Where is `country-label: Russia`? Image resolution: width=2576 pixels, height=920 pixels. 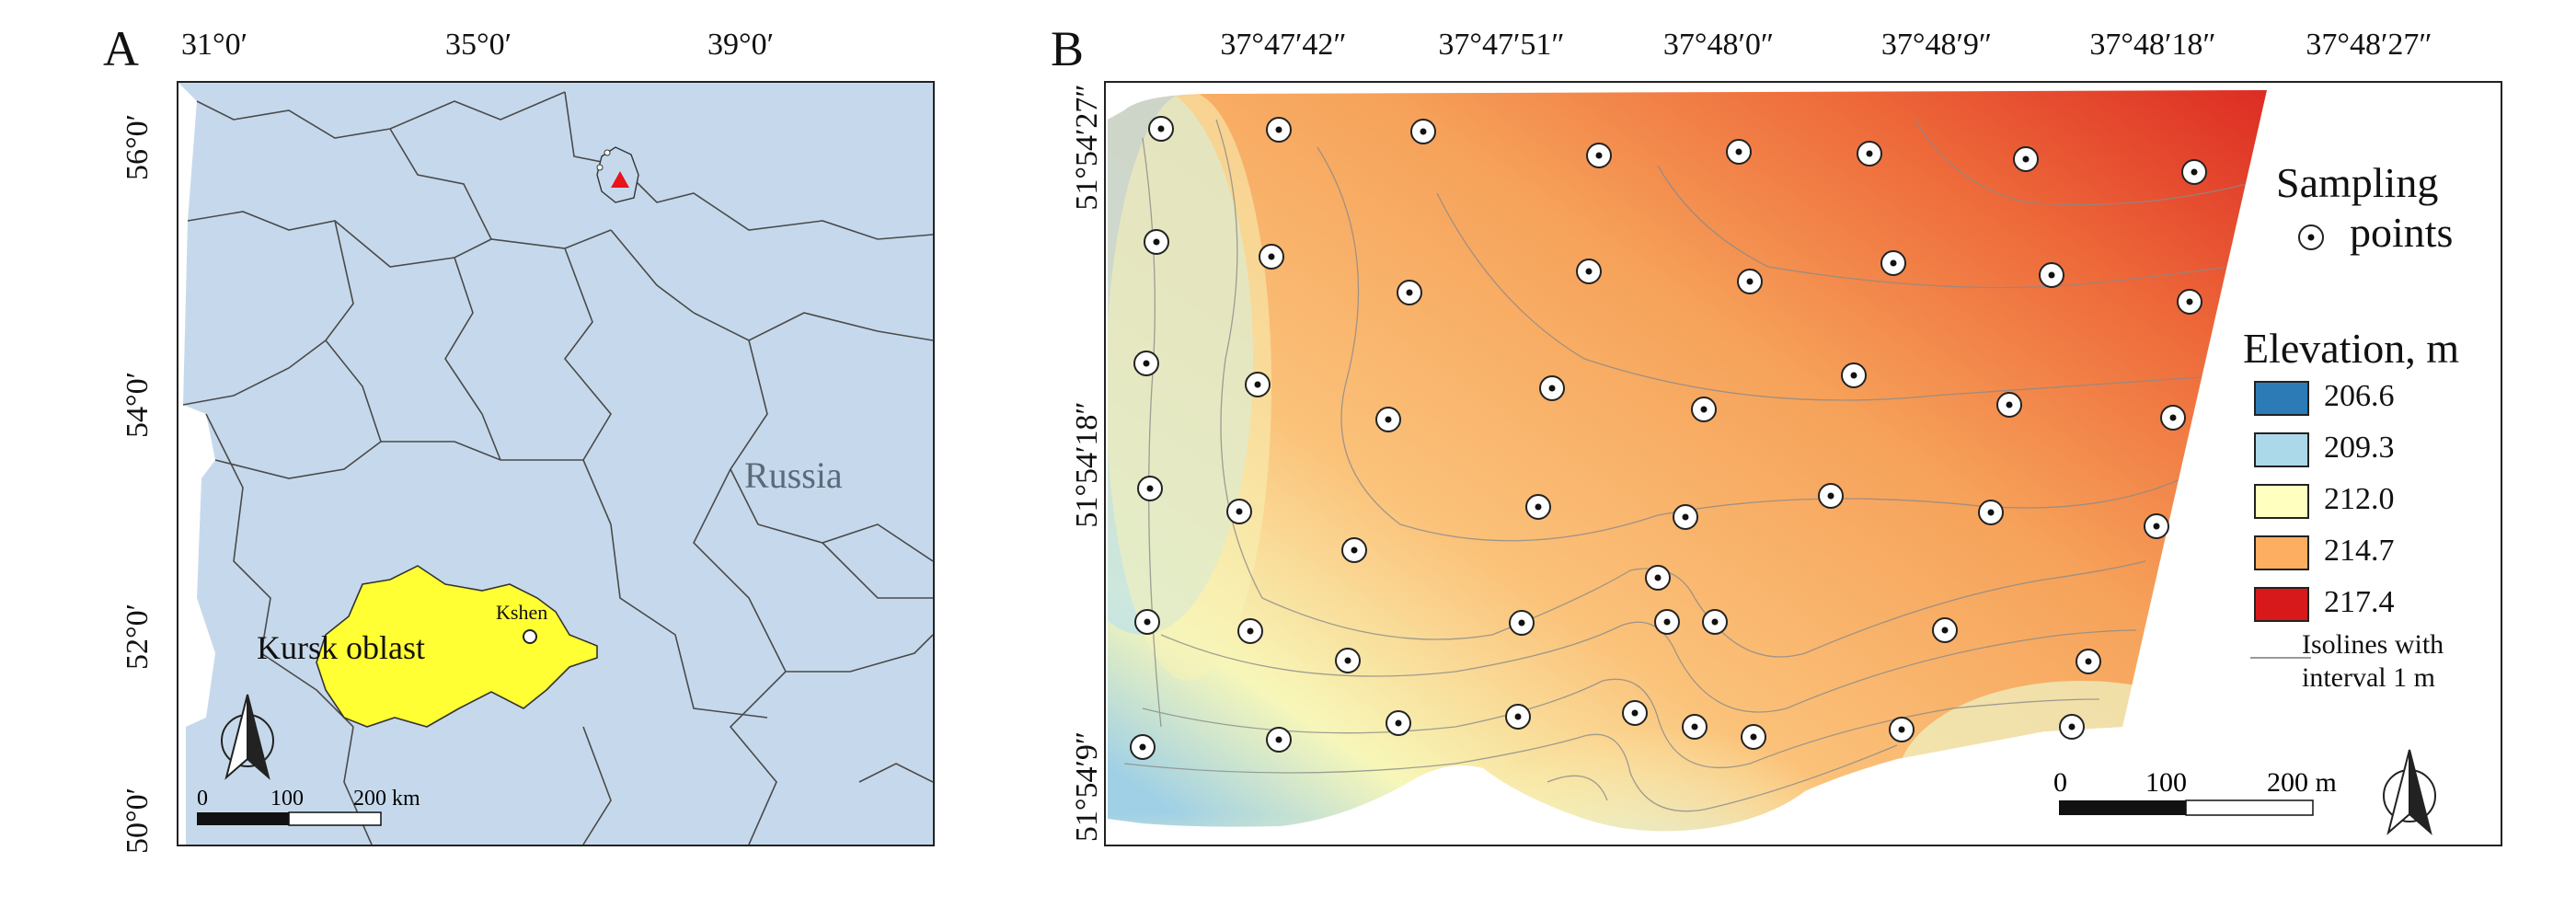 country-label: Russia is located at coordinates (793, 475).